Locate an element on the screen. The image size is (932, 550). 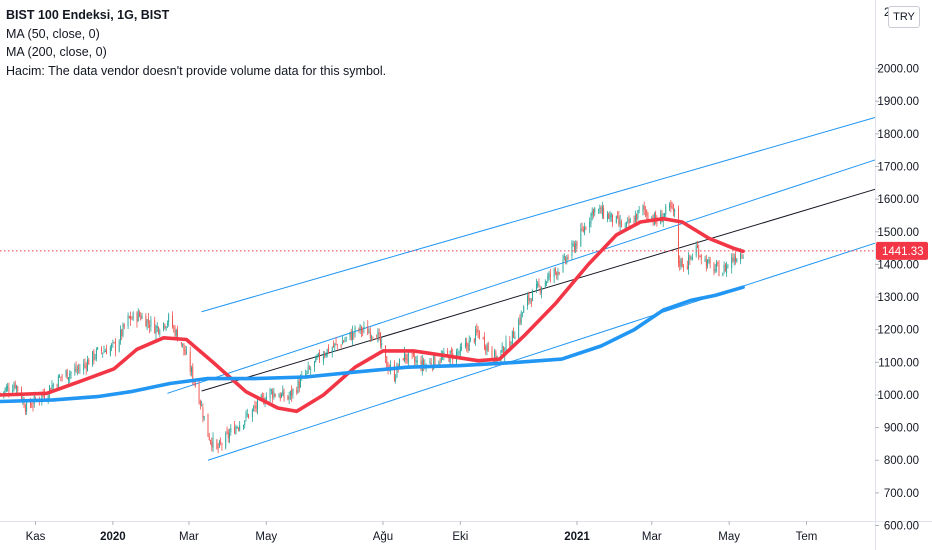
y-tick-label: 1800.00 is located at coordinates (898, 135).